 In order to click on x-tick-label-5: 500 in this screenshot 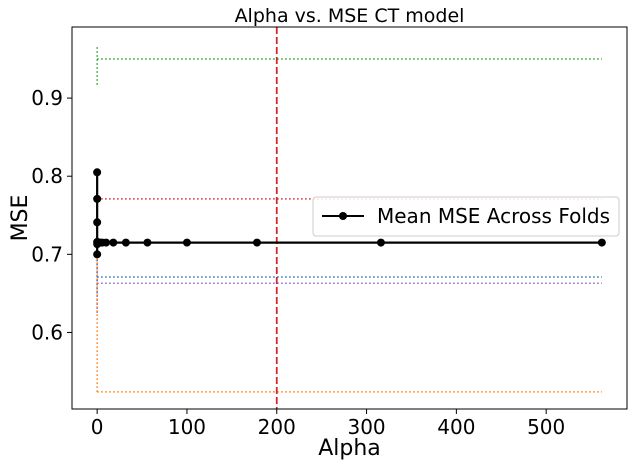, I will do `click(546, 427)`.